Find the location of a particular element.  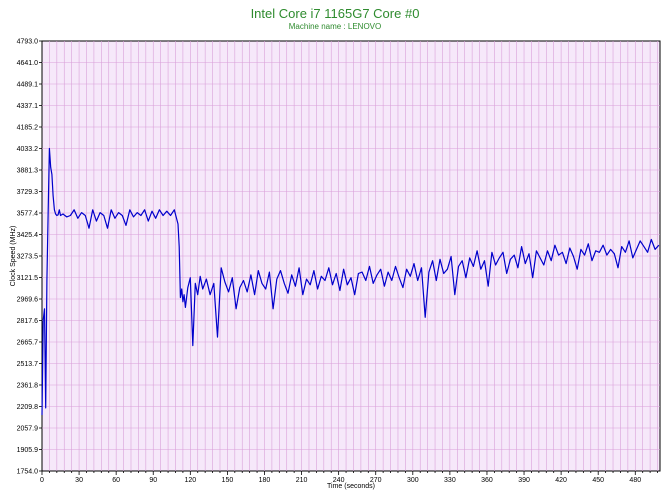

y-tick-label: 2209.8 is located at coordinates (28, 407).